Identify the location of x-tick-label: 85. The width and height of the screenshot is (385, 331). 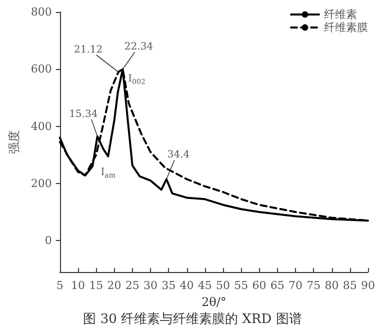
(349, 285).